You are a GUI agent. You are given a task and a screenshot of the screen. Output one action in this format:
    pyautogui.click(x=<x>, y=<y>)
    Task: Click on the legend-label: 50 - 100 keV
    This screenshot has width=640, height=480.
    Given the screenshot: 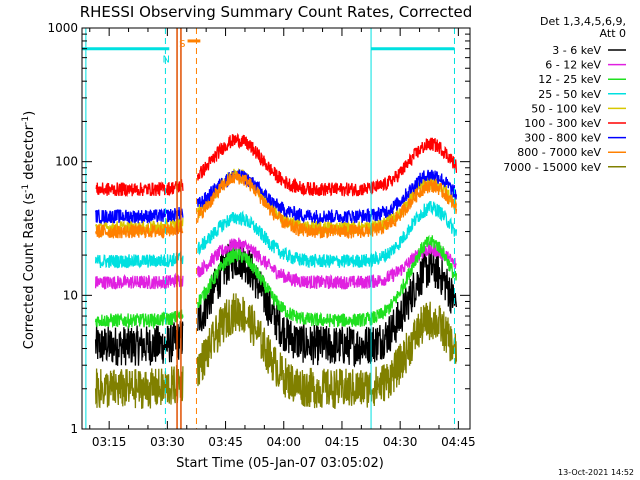 What is the action you would take?
    pyautogui.click(x=566, y=108)
    